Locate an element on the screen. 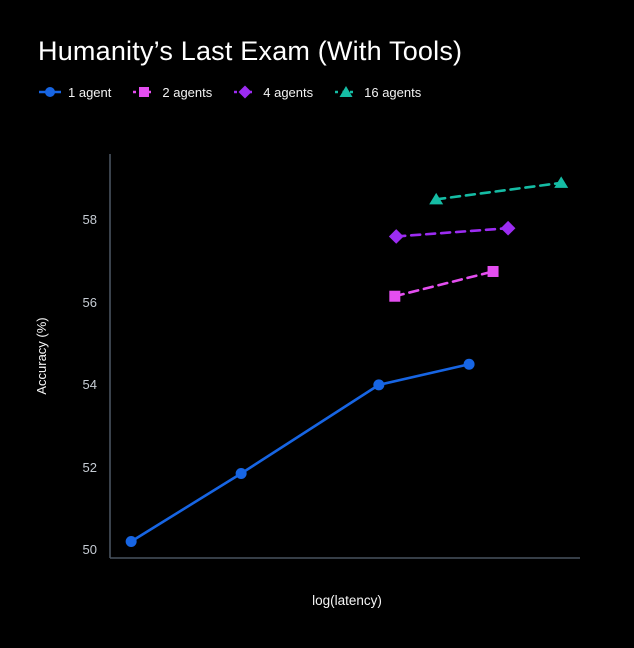 The width and height of the screenshot is (634, 648). legend-item-label: 16 agents is located at coordinates (393, 92).